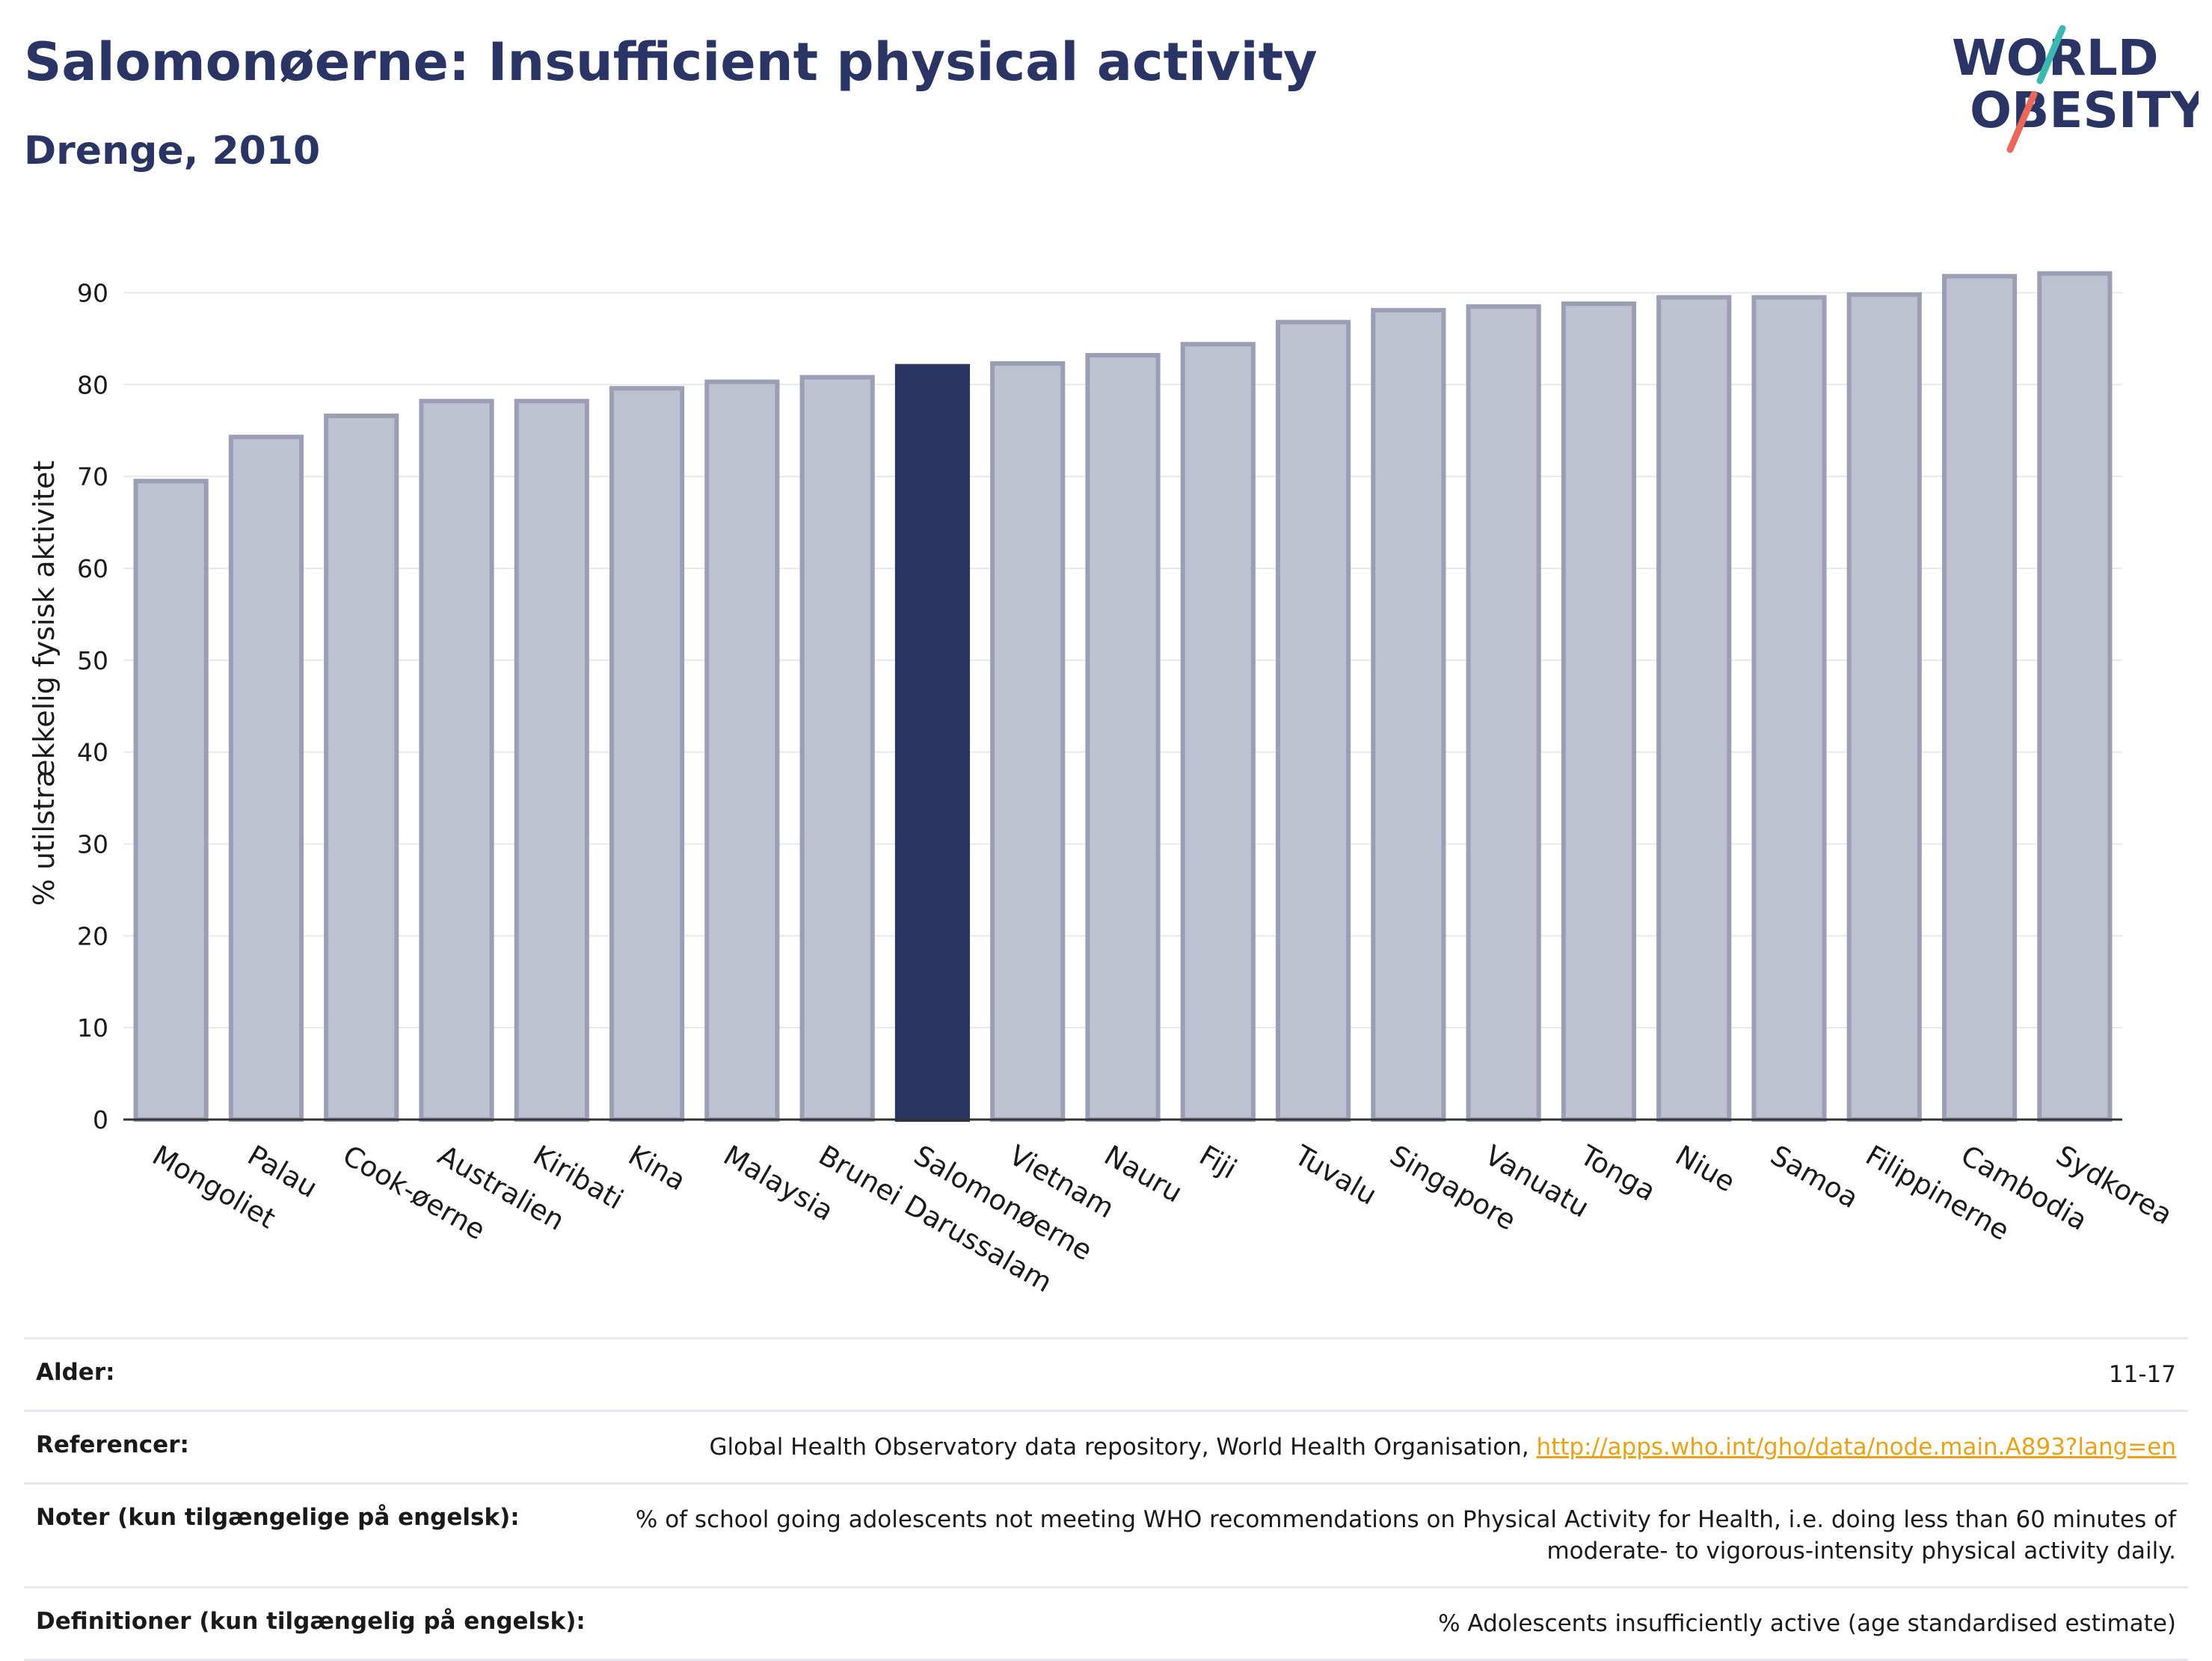 This screenshot has height=1661, width=2212. I want to click on y-tick-label: 60, so click(92, 568).